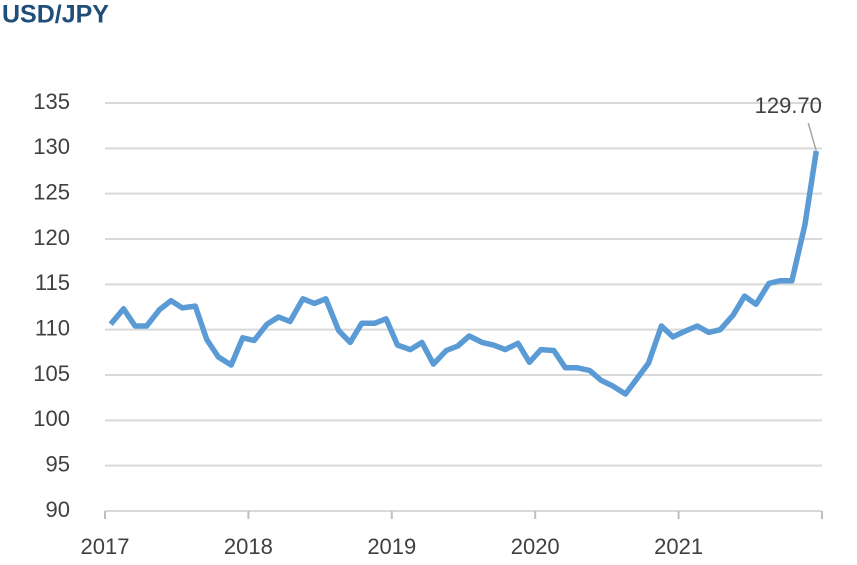 The image size is (857, 565). I want to click on y-tick-label: 130, so click(51, 146).